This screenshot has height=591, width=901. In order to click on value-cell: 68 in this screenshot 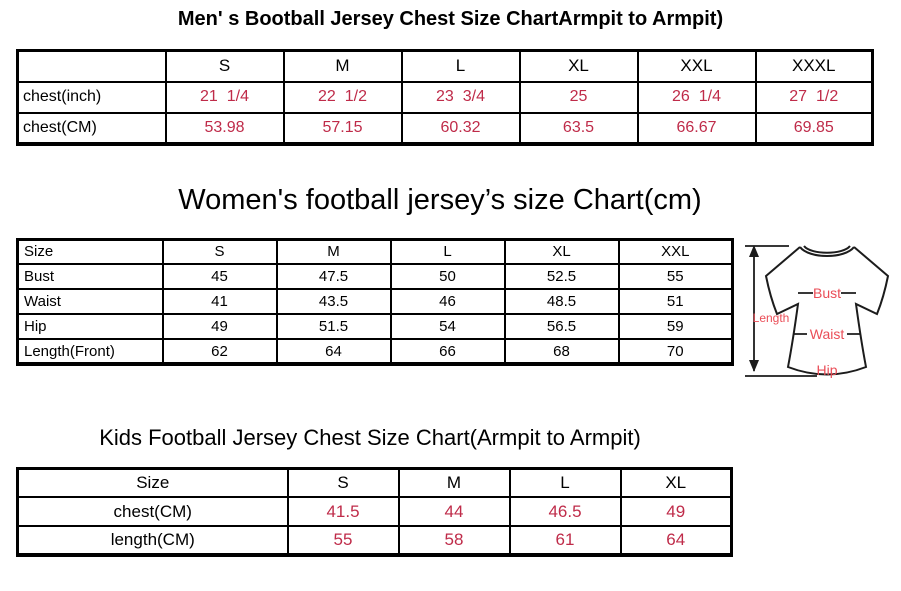, I will do `click(561, 351)`.